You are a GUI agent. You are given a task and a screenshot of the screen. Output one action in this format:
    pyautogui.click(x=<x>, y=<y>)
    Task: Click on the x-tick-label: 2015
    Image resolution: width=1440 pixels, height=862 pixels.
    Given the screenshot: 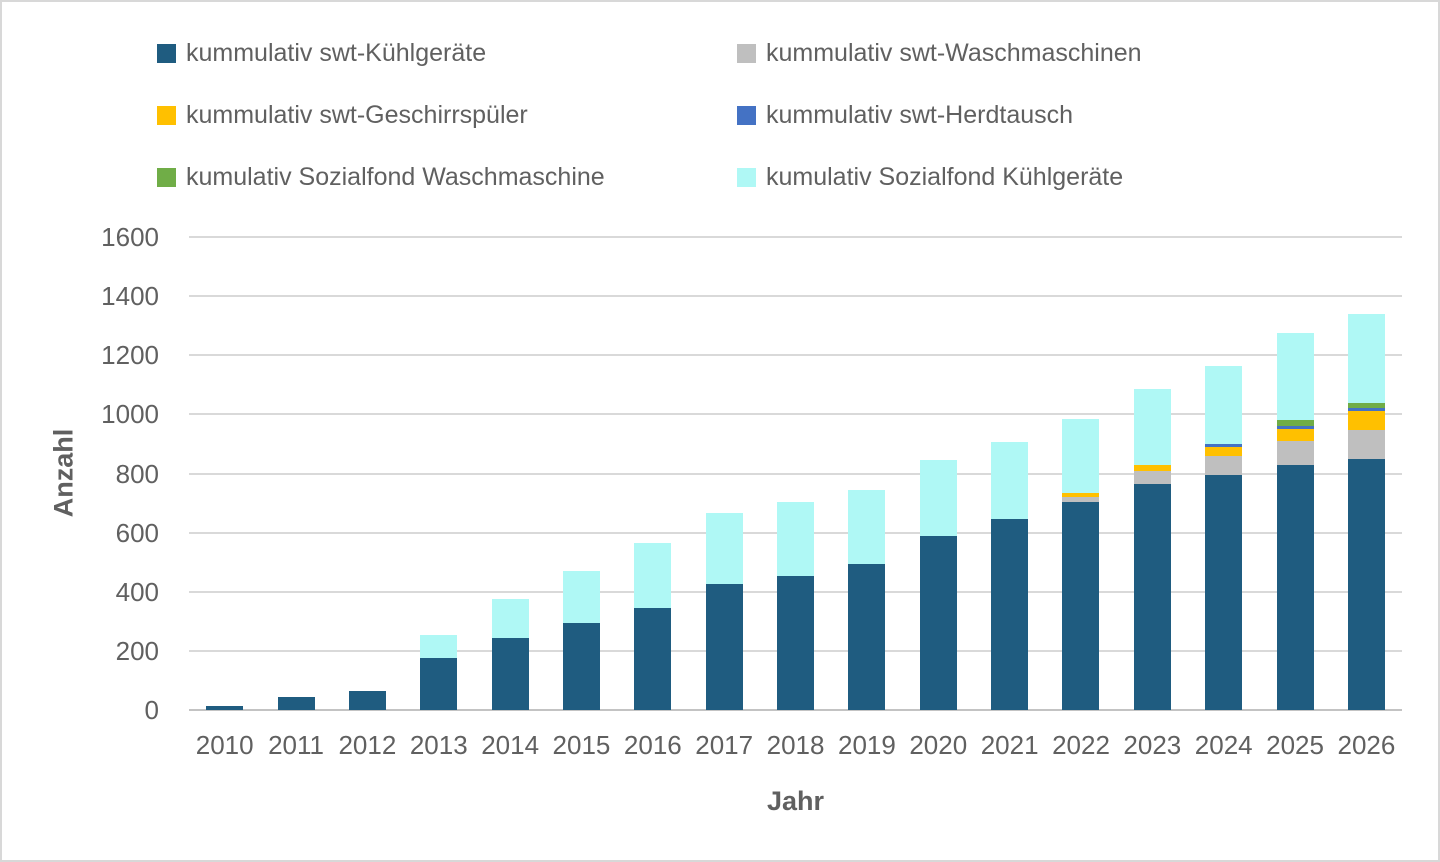 What is the action you would take?
    pyautogui.click(x=581, y=745)
    